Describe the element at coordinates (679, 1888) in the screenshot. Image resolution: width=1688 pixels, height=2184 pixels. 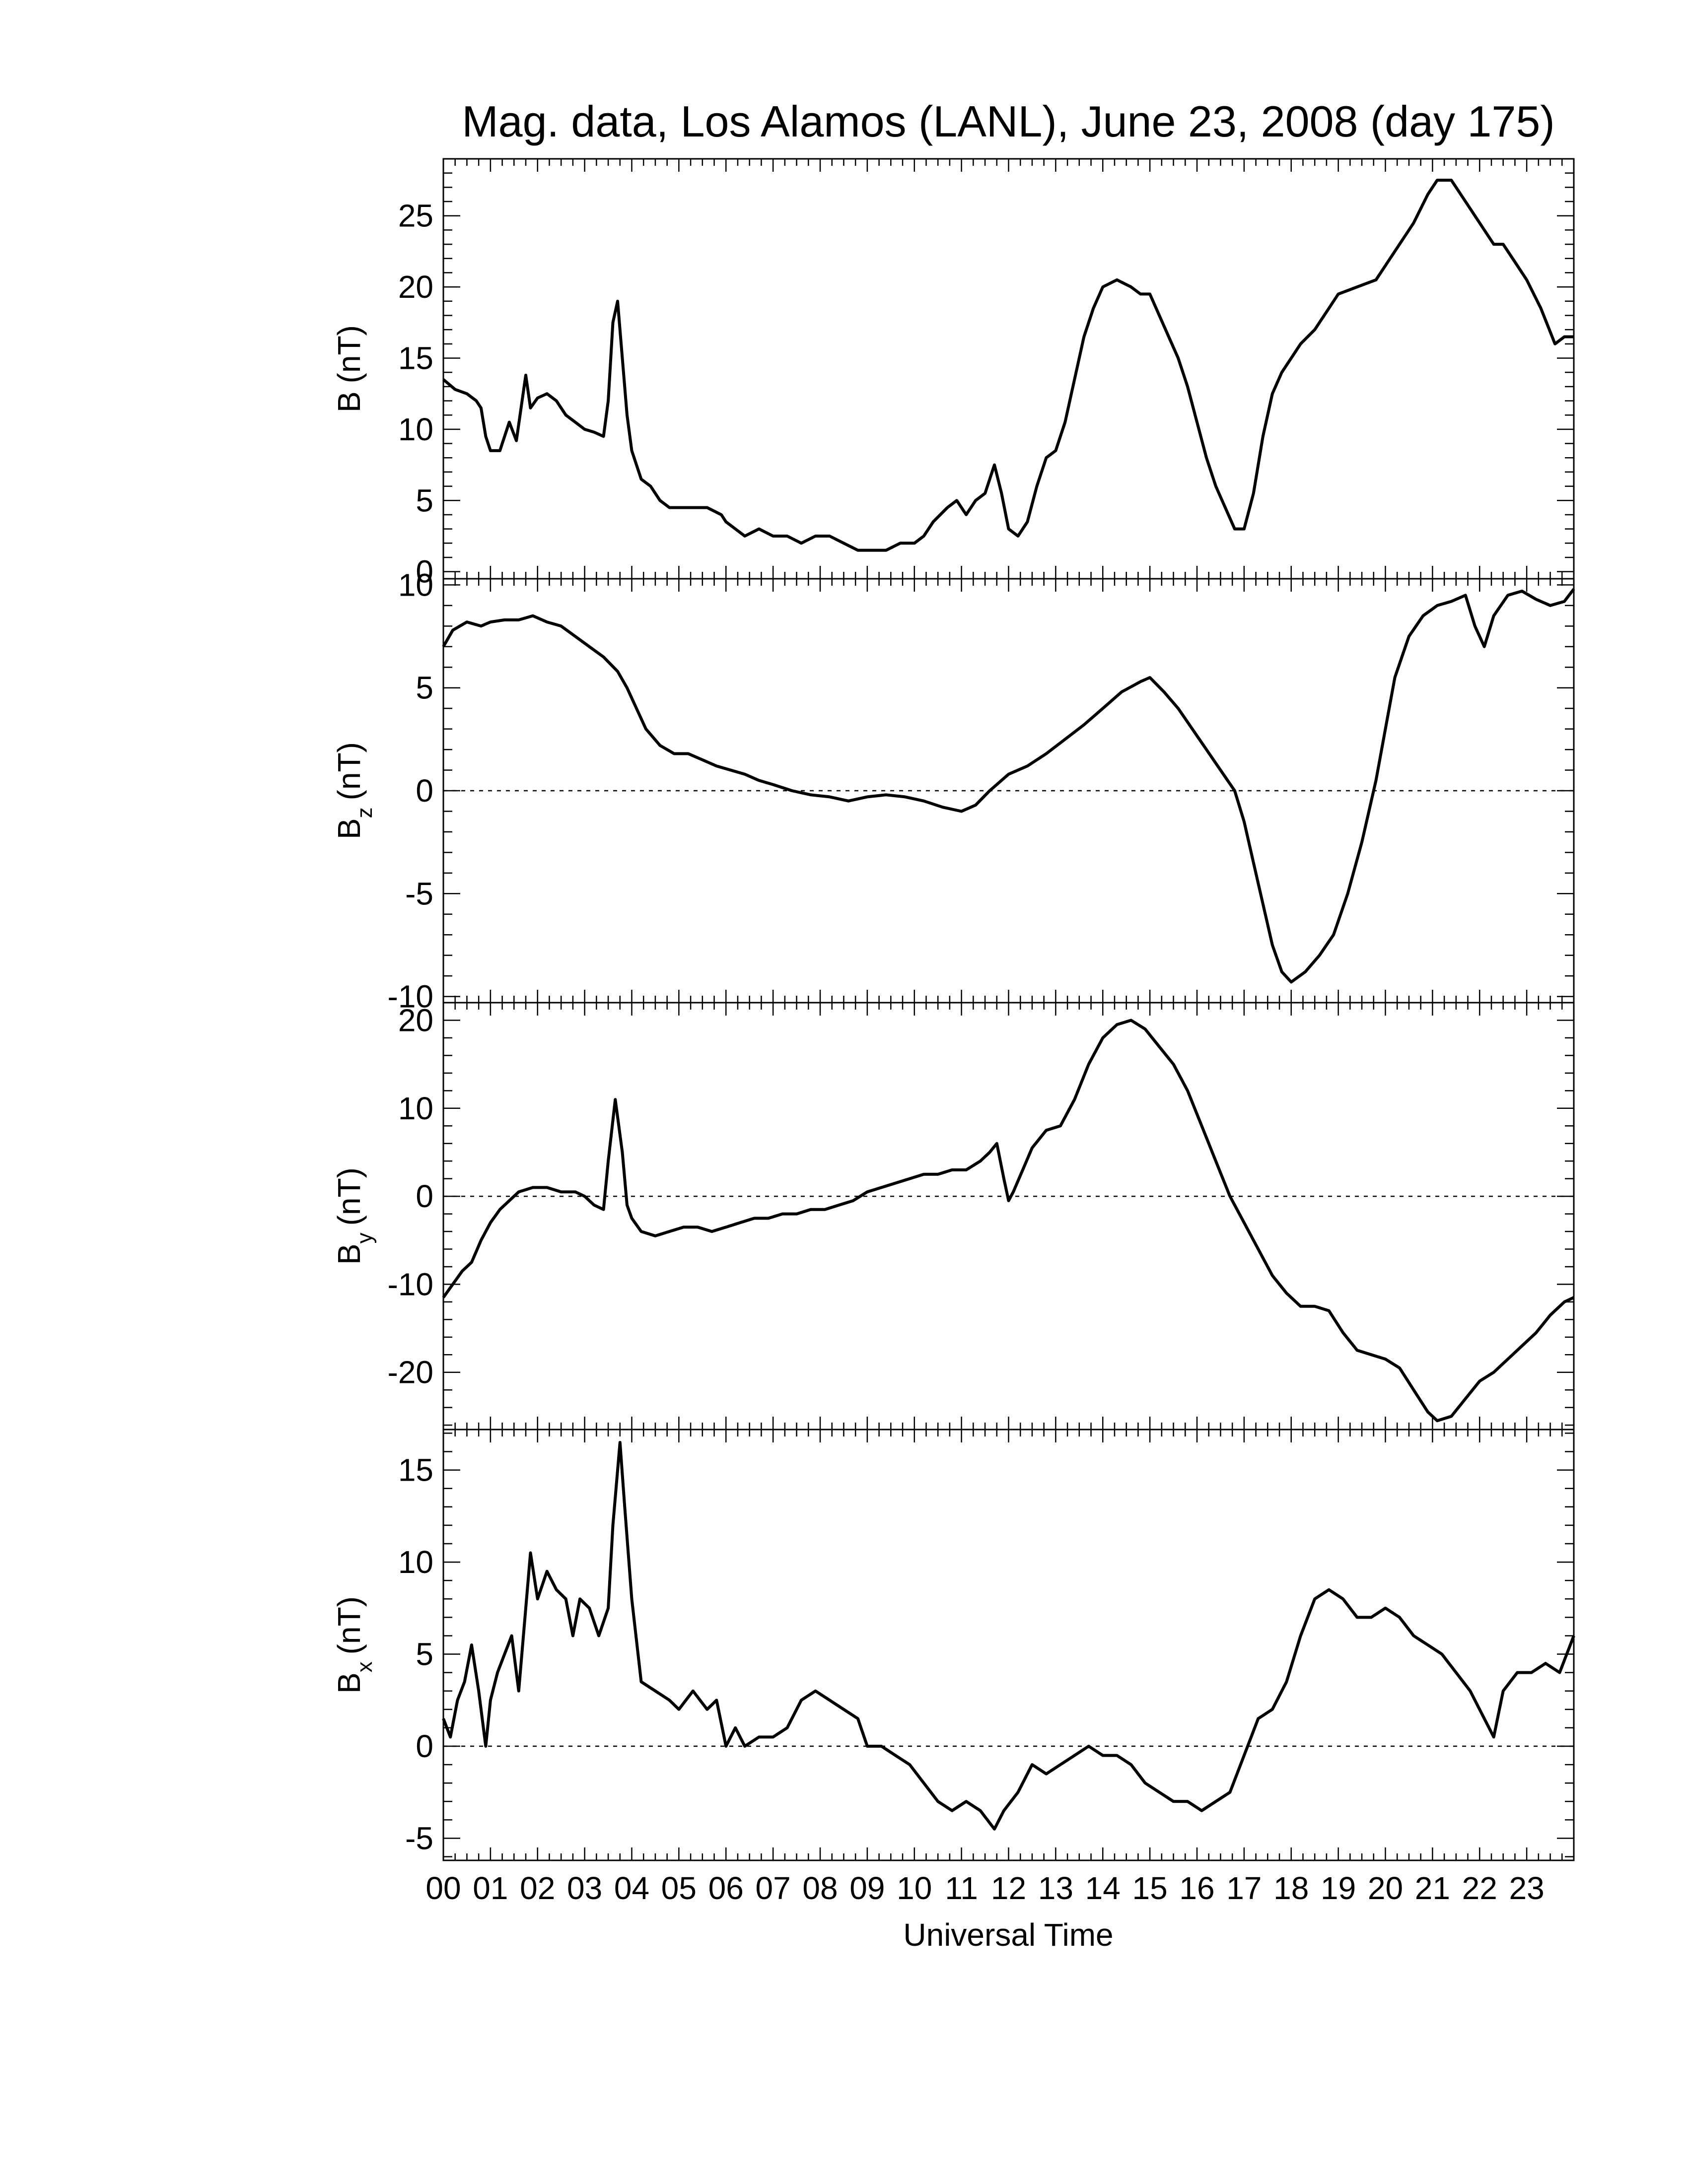
I see `x-tick-label: 05` at that location.